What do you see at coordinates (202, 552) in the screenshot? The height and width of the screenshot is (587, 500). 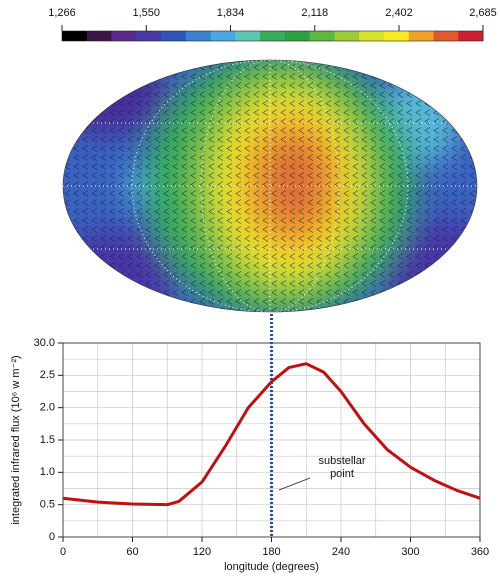 I see `x-tick-label: 120` at bounding box center [202, 552].